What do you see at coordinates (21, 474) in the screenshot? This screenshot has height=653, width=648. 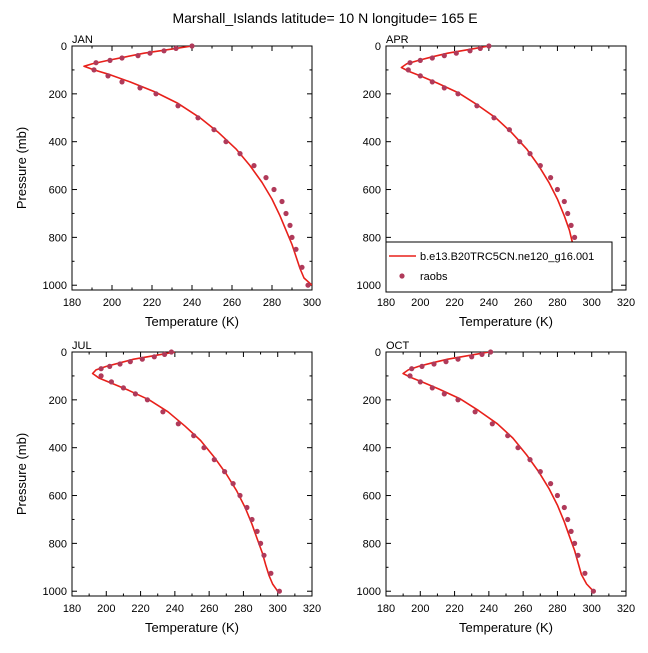 I see `y-axis-label: Pressure (mb)` at bounding box center [21, 474].